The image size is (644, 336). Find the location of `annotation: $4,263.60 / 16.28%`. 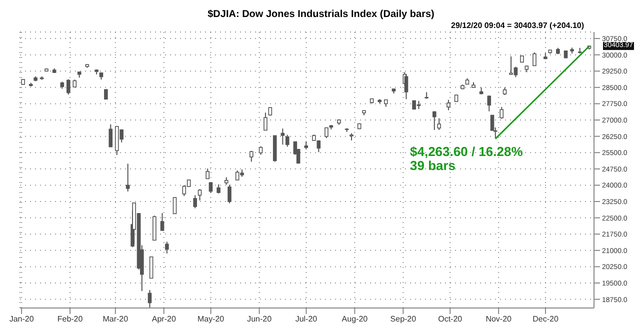

annotation: $4,263.60 / 16.28% is located at coordinates (466, 151).